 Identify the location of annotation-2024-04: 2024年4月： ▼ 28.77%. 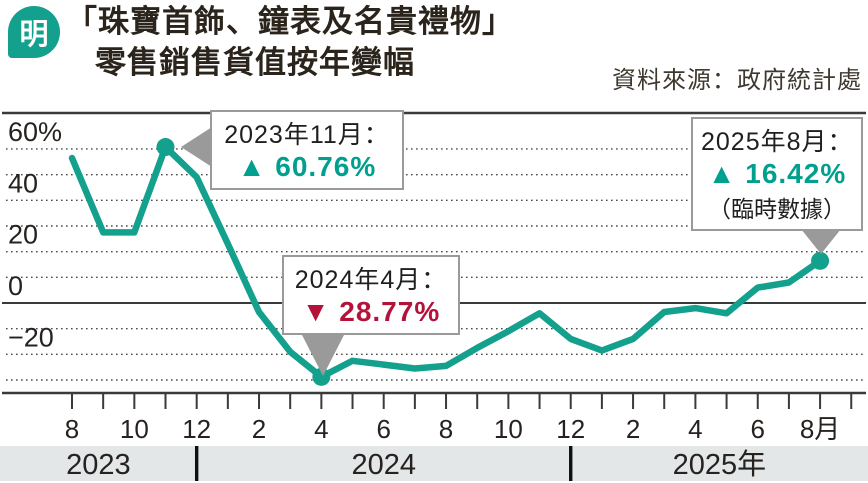
(371, 315).